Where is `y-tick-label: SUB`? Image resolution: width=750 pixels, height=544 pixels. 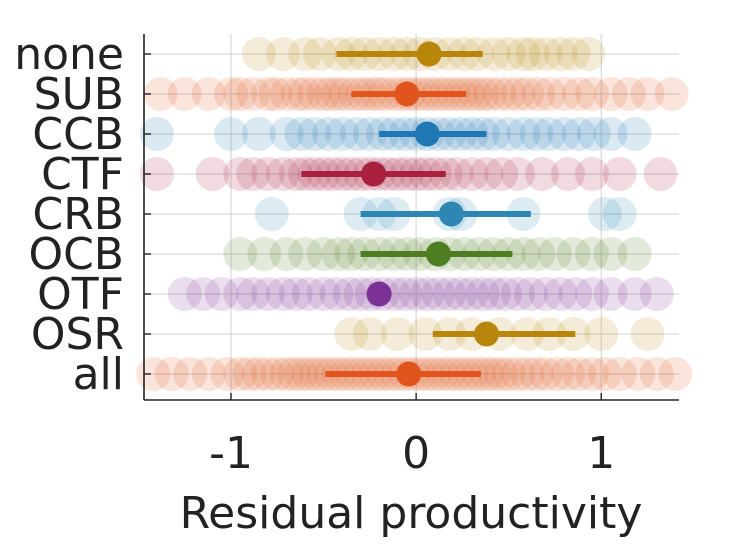
y-tick-label: SUB is located at coordinates (79, 94).